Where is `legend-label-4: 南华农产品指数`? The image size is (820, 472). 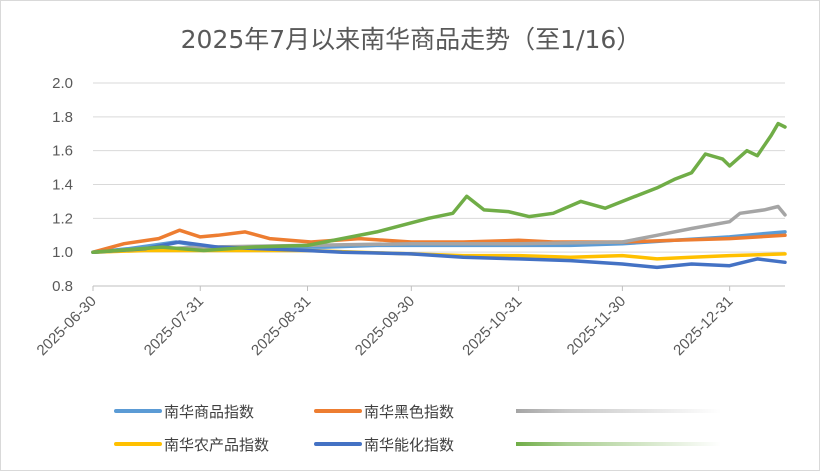 legend-label-4: 南华农产品指数 is located at coordinates (216, 445).